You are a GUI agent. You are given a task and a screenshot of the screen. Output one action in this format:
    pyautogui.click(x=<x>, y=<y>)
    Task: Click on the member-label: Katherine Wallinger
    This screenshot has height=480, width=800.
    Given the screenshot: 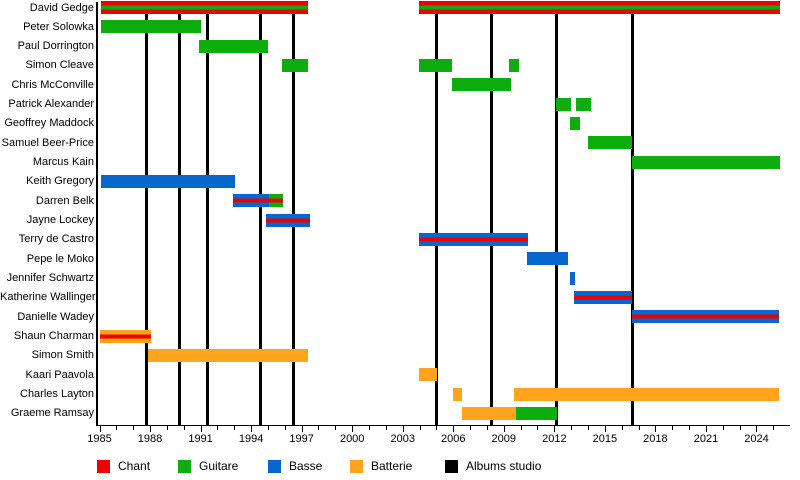 What is the action you would take?
    pyautogui.click(x=48, y=297)
    